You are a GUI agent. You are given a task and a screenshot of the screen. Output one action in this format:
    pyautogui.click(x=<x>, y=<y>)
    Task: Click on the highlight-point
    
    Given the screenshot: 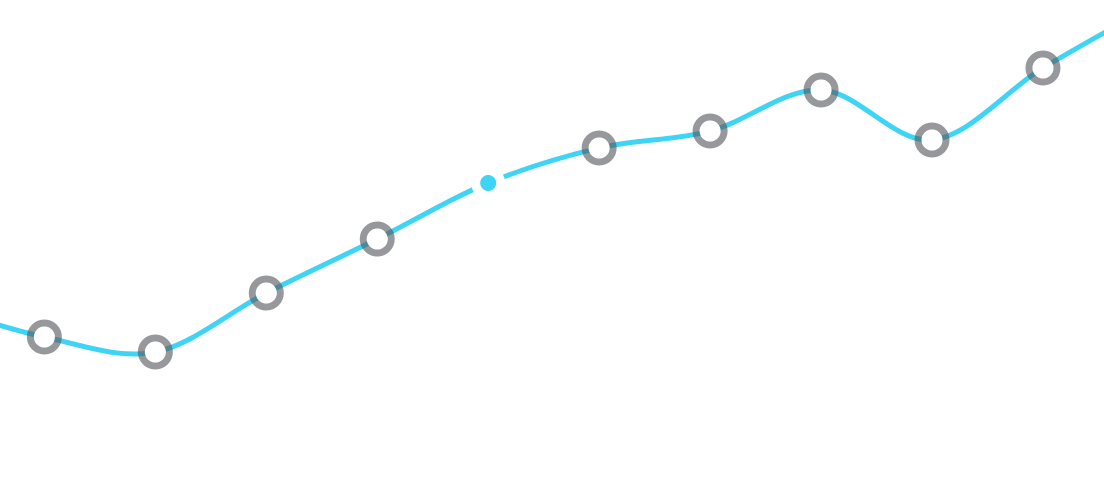 What is the action you would take?
    pyautogui.click(x=488, y=183)
    